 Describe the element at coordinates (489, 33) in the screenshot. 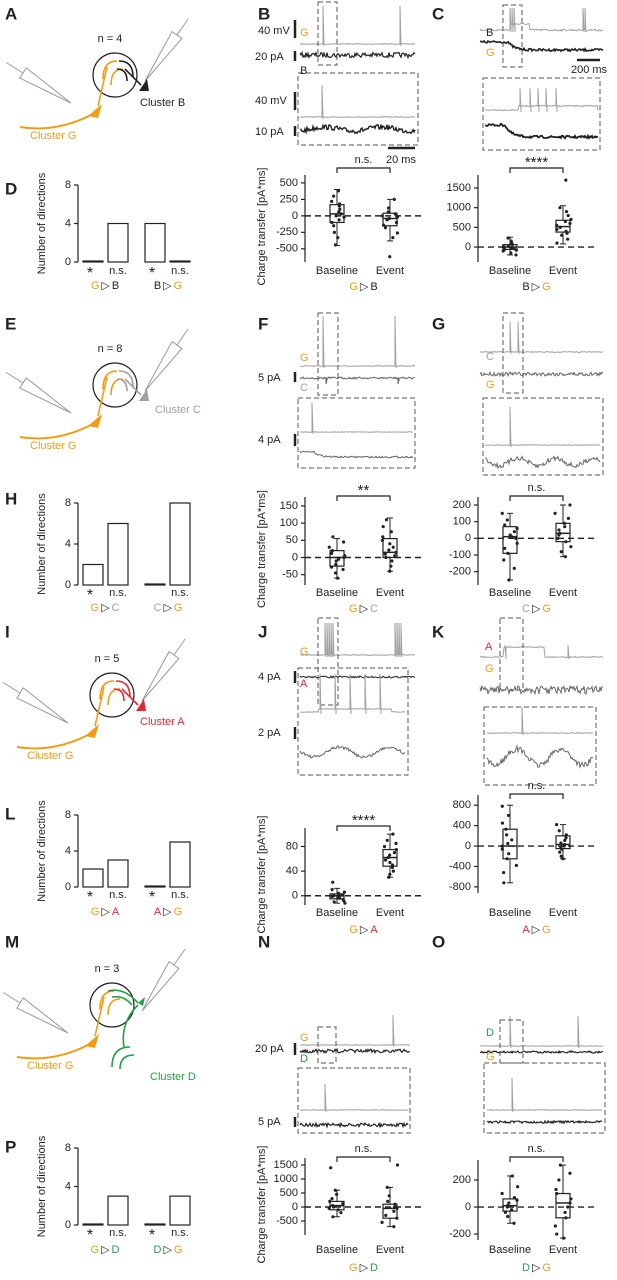

I see `trace-label: B` at that location.